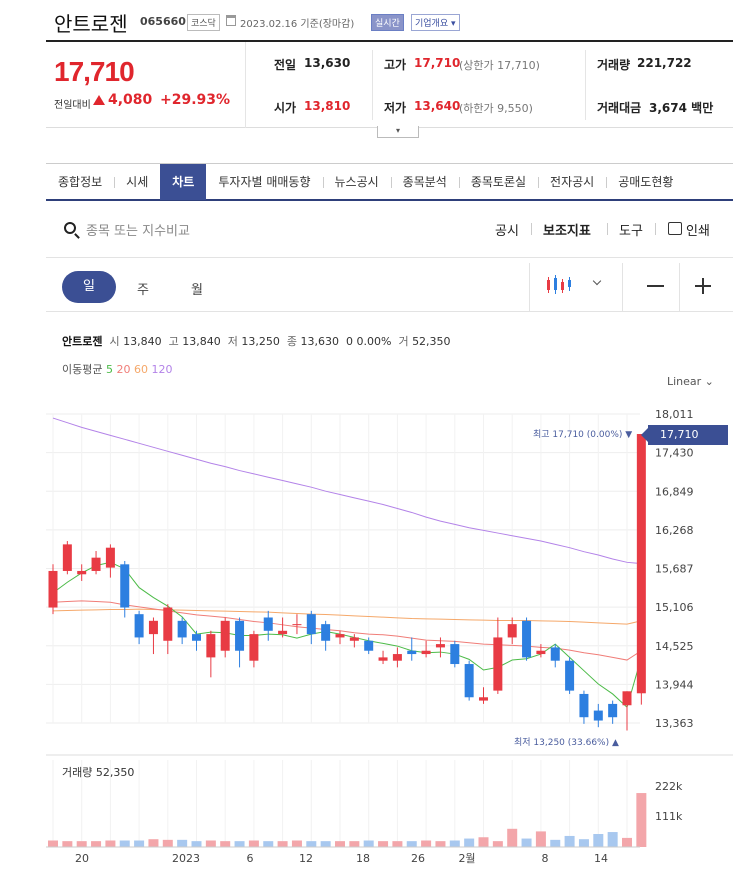 This screenshot has height=880, width=733. Describe the element at coordinates (80, 182) in the screenshot. I see `tab-overview: 종합정보` at that location.